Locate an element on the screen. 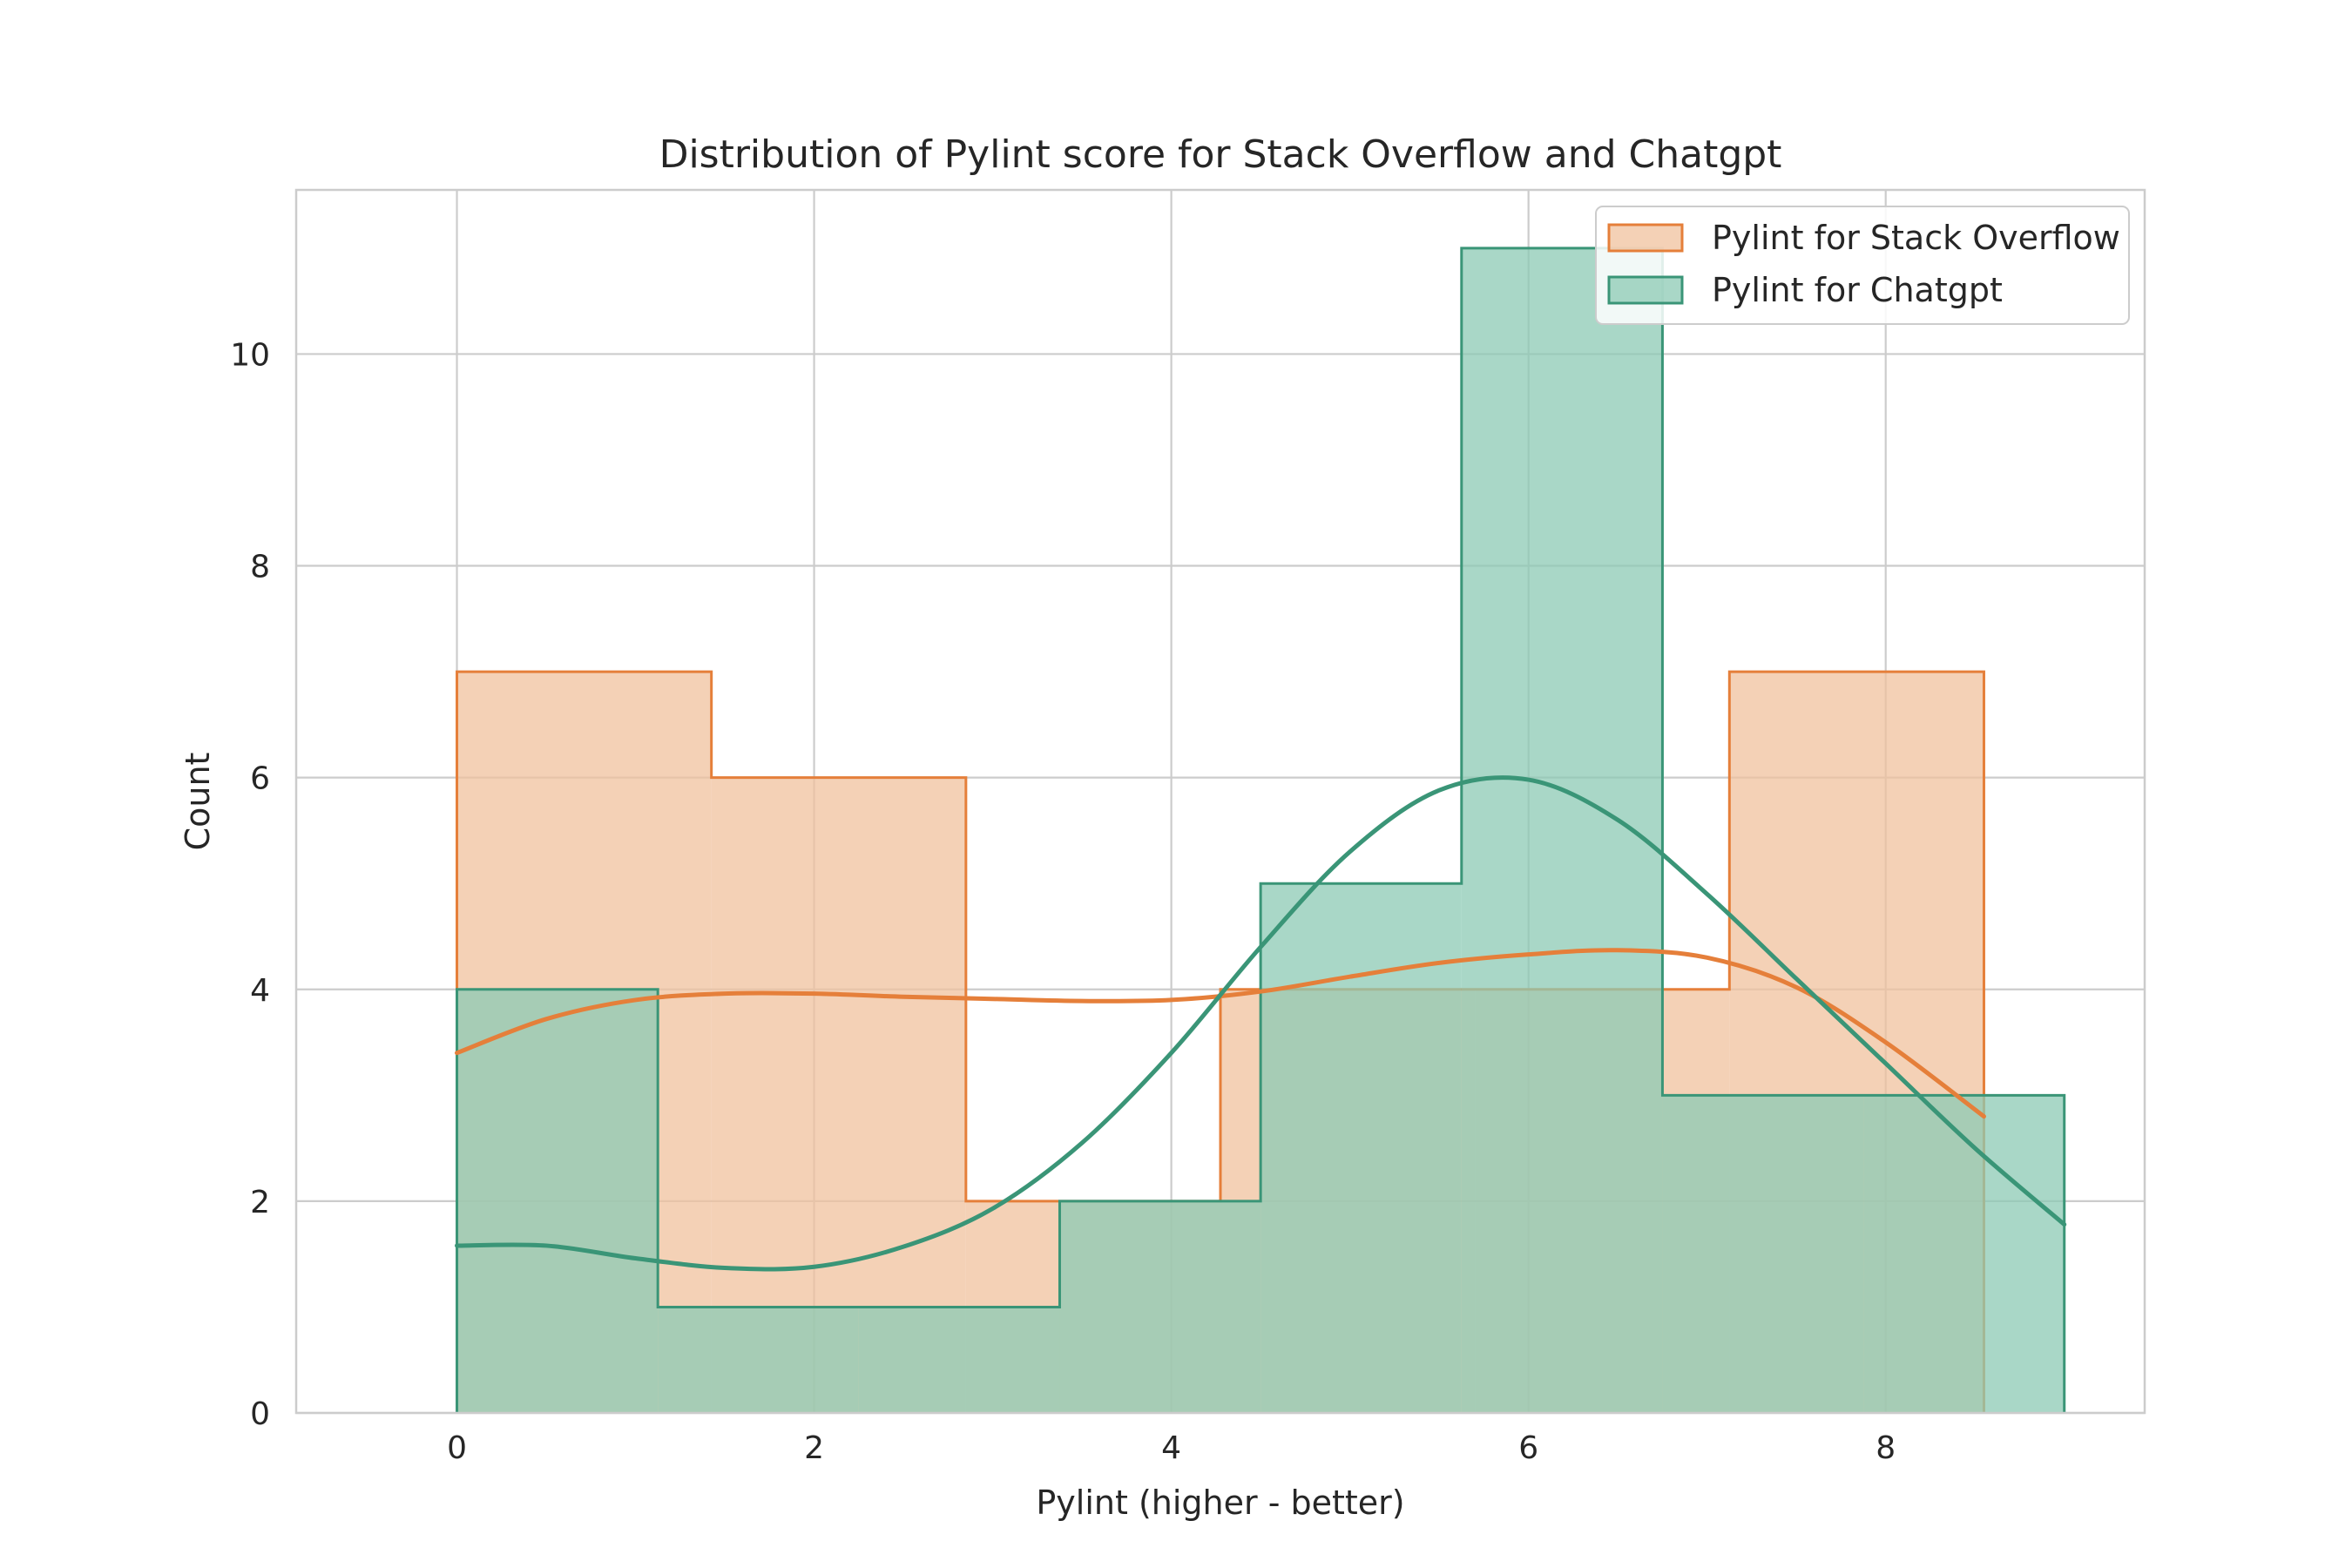 This screenshot has height=1568, width=2352. legend-swatch-chatgpt is located at coordinates (1645, 290).